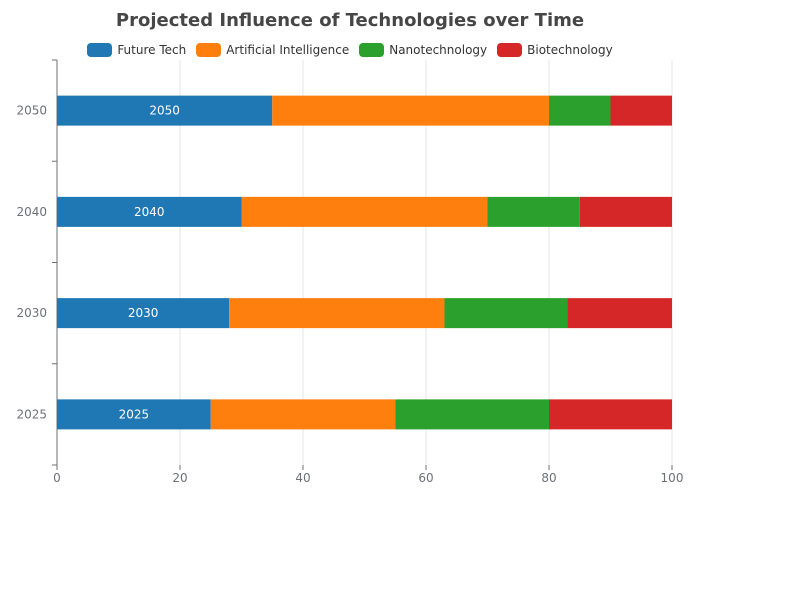 Image resolution: width=800 pixels, height=600 pixels. Describe the element at coordinates (31, 212) in the screenshot. I see `y-tick-label: 2040` at that location.